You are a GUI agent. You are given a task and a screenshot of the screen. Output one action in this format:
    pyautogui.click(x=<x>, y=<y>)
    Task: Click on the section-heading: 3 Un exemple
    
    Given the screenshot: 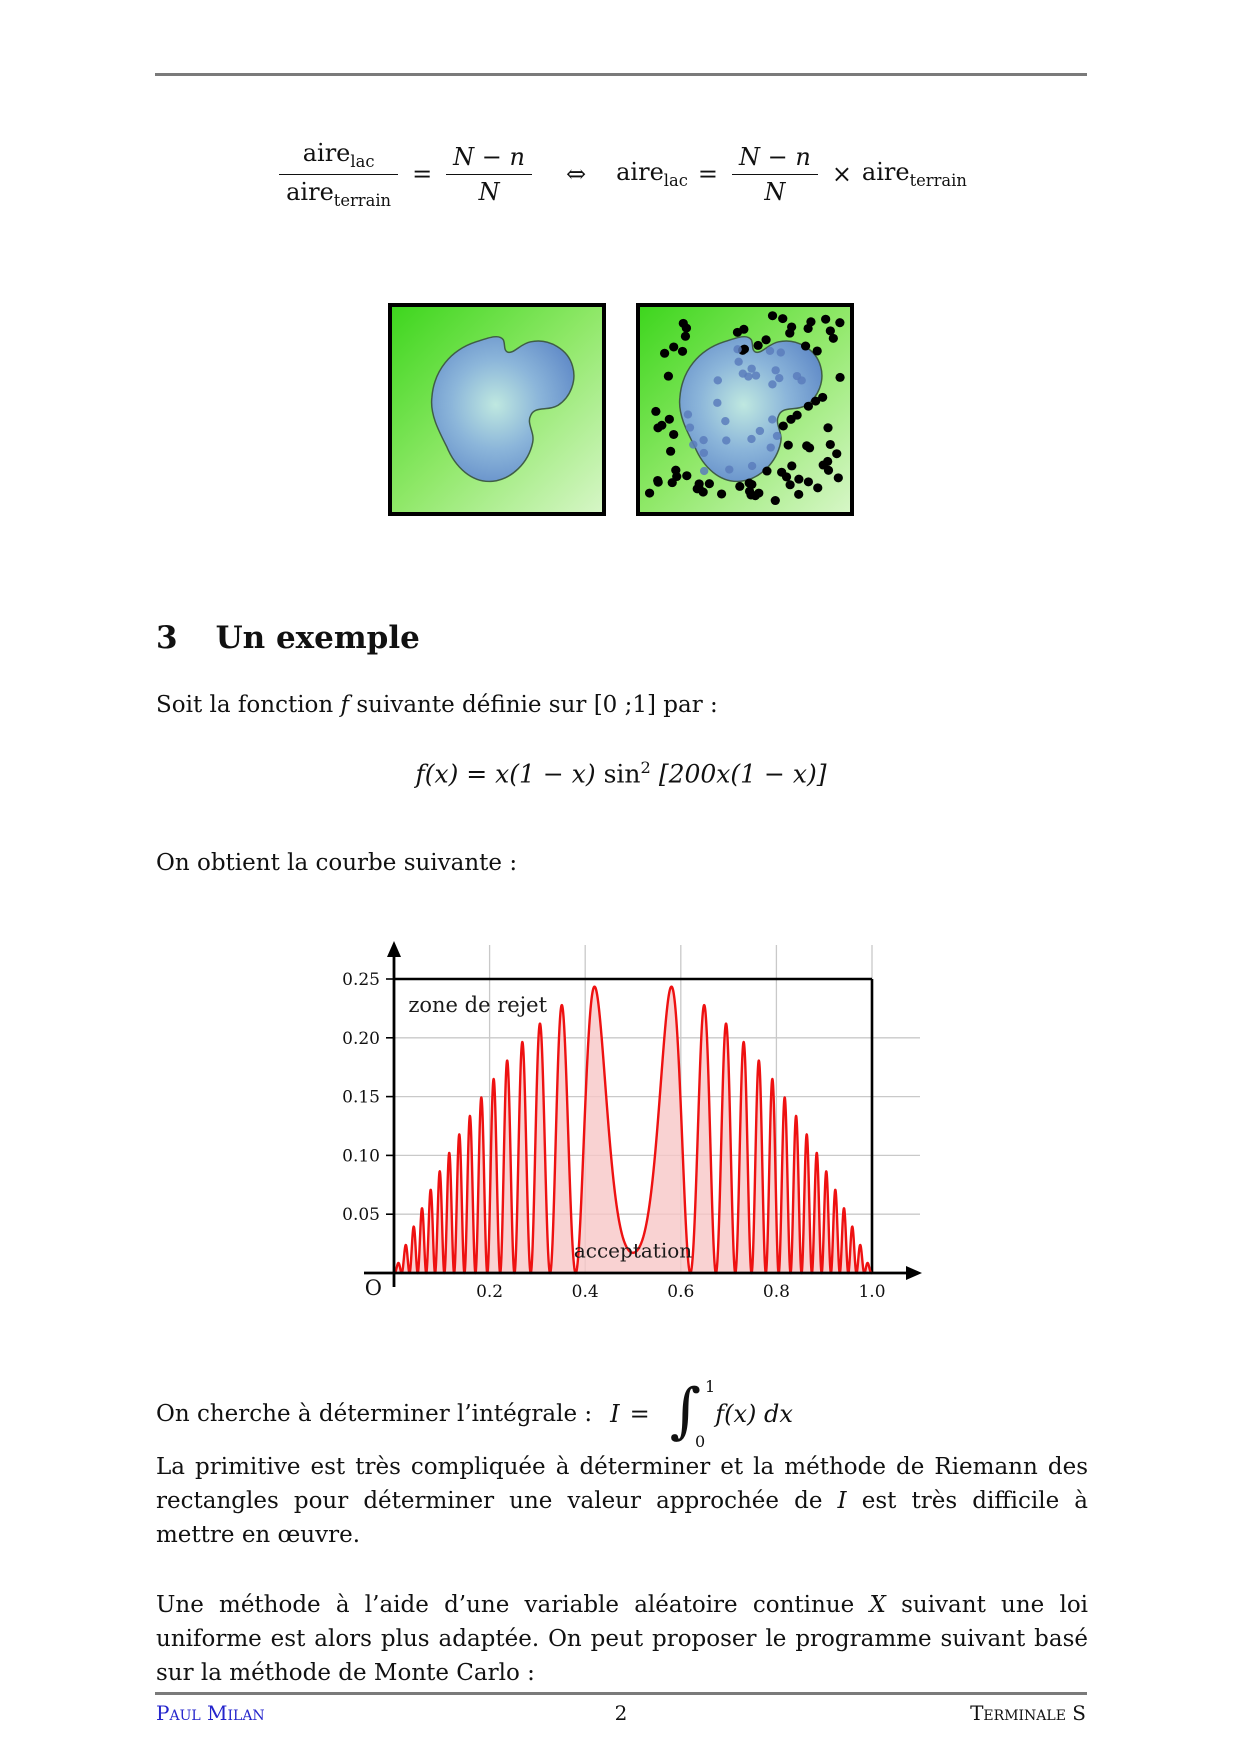 What is the action you would take?
    pyautogui.click(x=288, y=638)
    